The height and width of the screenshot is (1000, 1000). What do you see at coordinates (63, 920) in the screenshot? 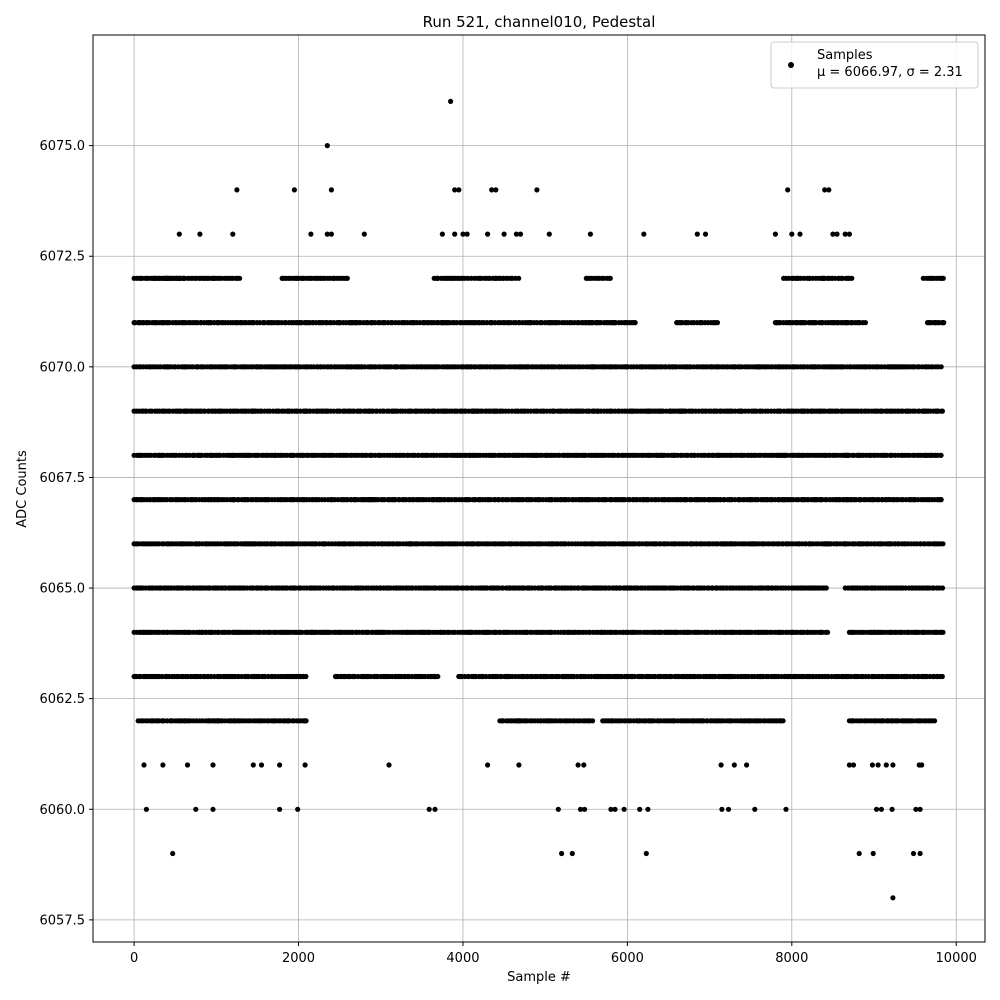
I see `y-tick-label: 6057.5` at bounding box center [63, 920].